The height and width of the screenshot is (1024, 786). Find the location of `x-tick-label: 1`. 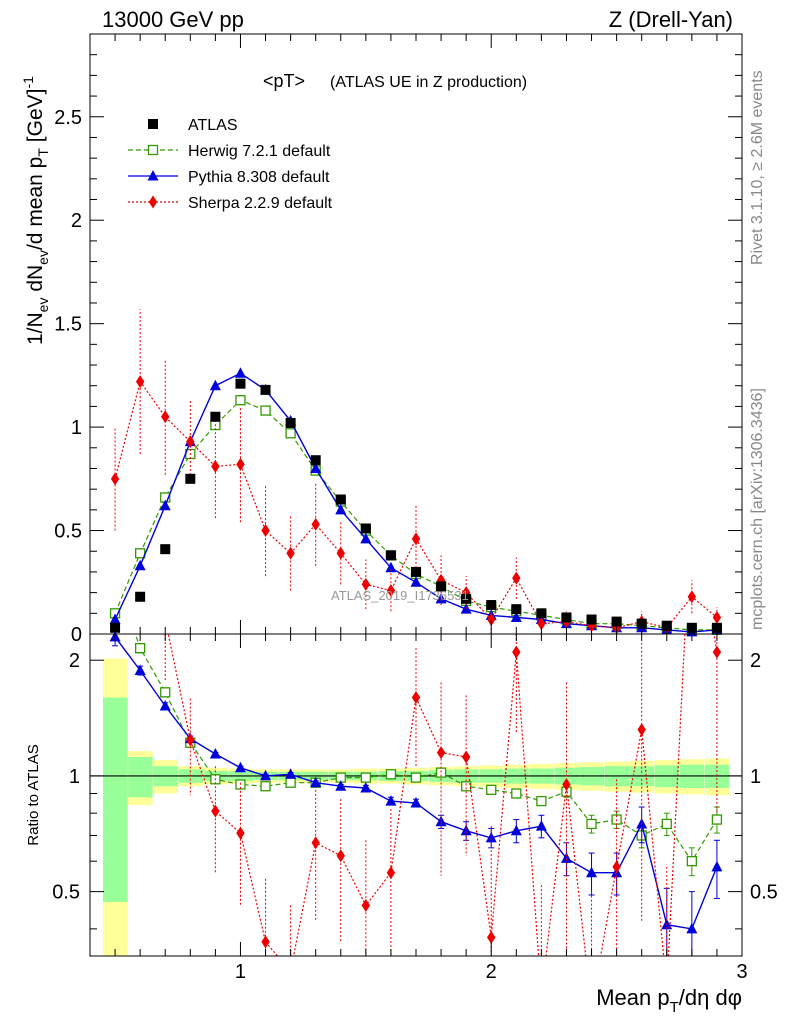

x-tick-label: 1 is located at coordinates (240, 972).